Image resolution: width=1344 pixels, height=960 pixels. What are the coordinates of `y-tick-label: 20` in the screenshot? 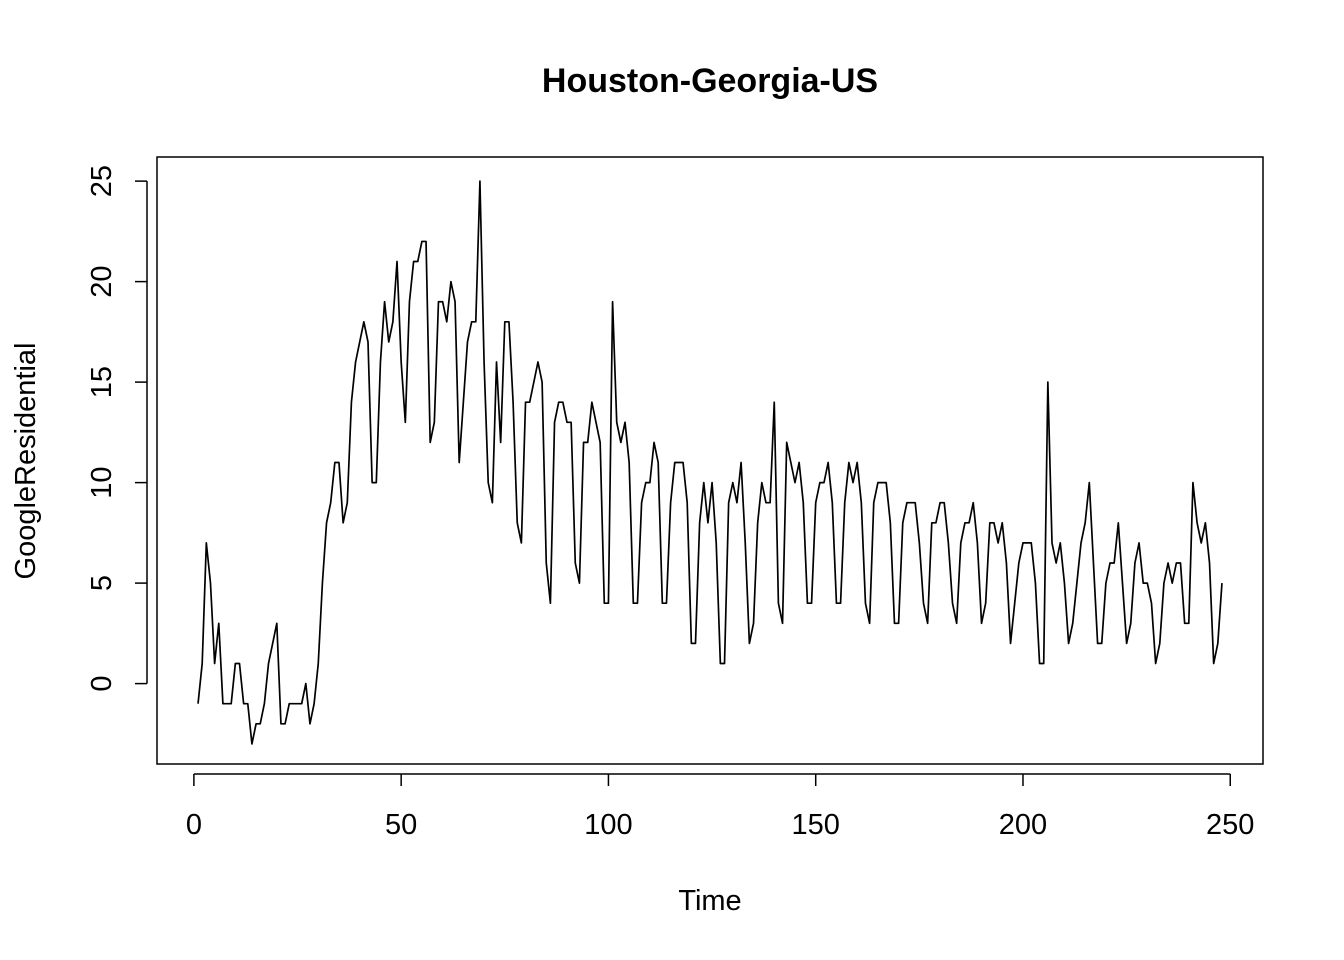 It's located at (102, 281).